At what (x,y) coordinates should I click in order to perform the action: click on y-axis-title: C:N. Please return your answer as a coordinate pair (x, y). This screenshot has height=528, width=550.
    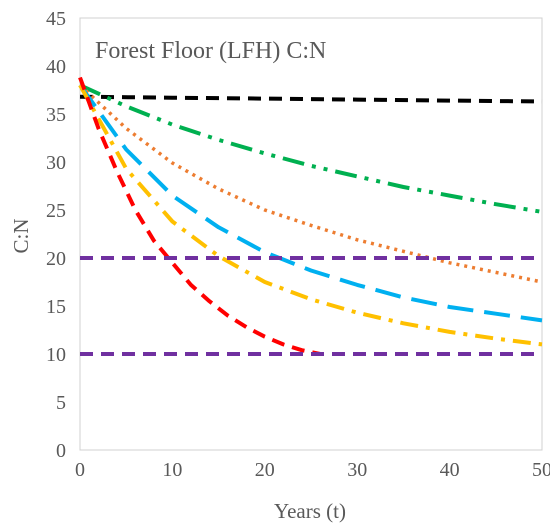
    Looking at the image, I should click on (21, 235).